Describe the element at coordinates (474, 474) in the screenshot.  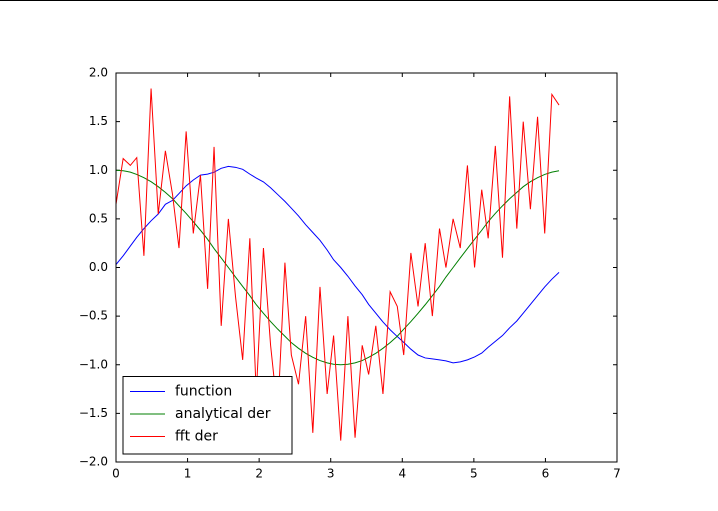
I see `x-tick-label: 5` at that location.